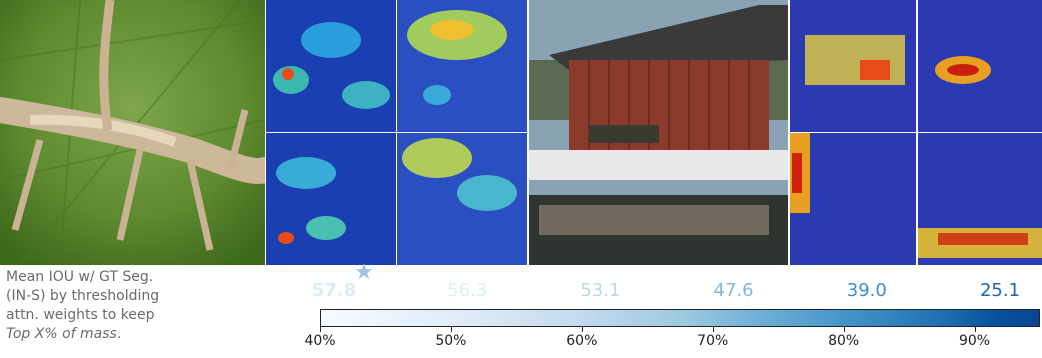 Image resolution: width=1042 pixels, height=358 pixels. What do you see at coordinates (119, 334) in the screenshot?
I see `caption-period: .` at bounding box center [119, 334].